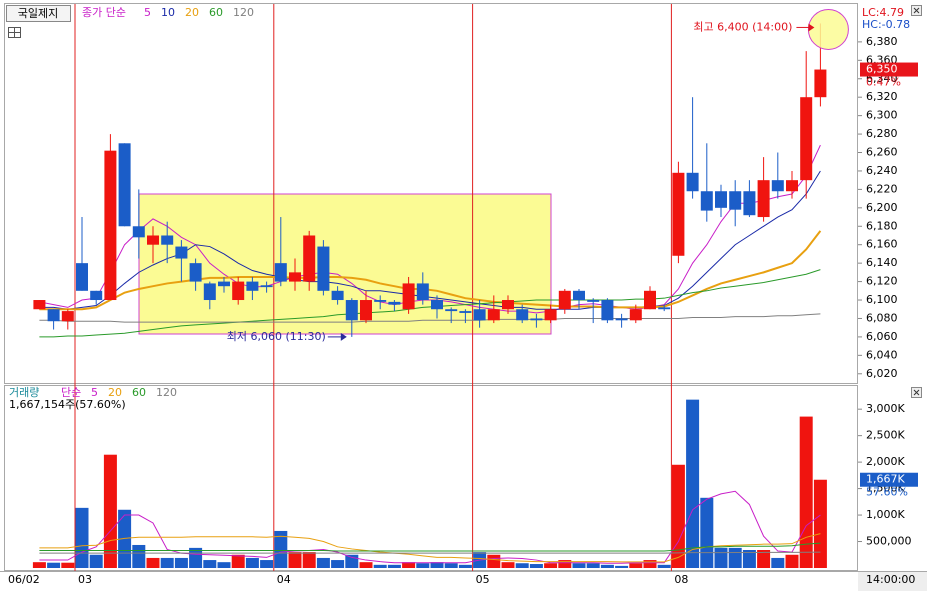  Describe the element at coordinates (885, 408) in the screenshot. I see `y-tick-label: 3,000K` at that location.